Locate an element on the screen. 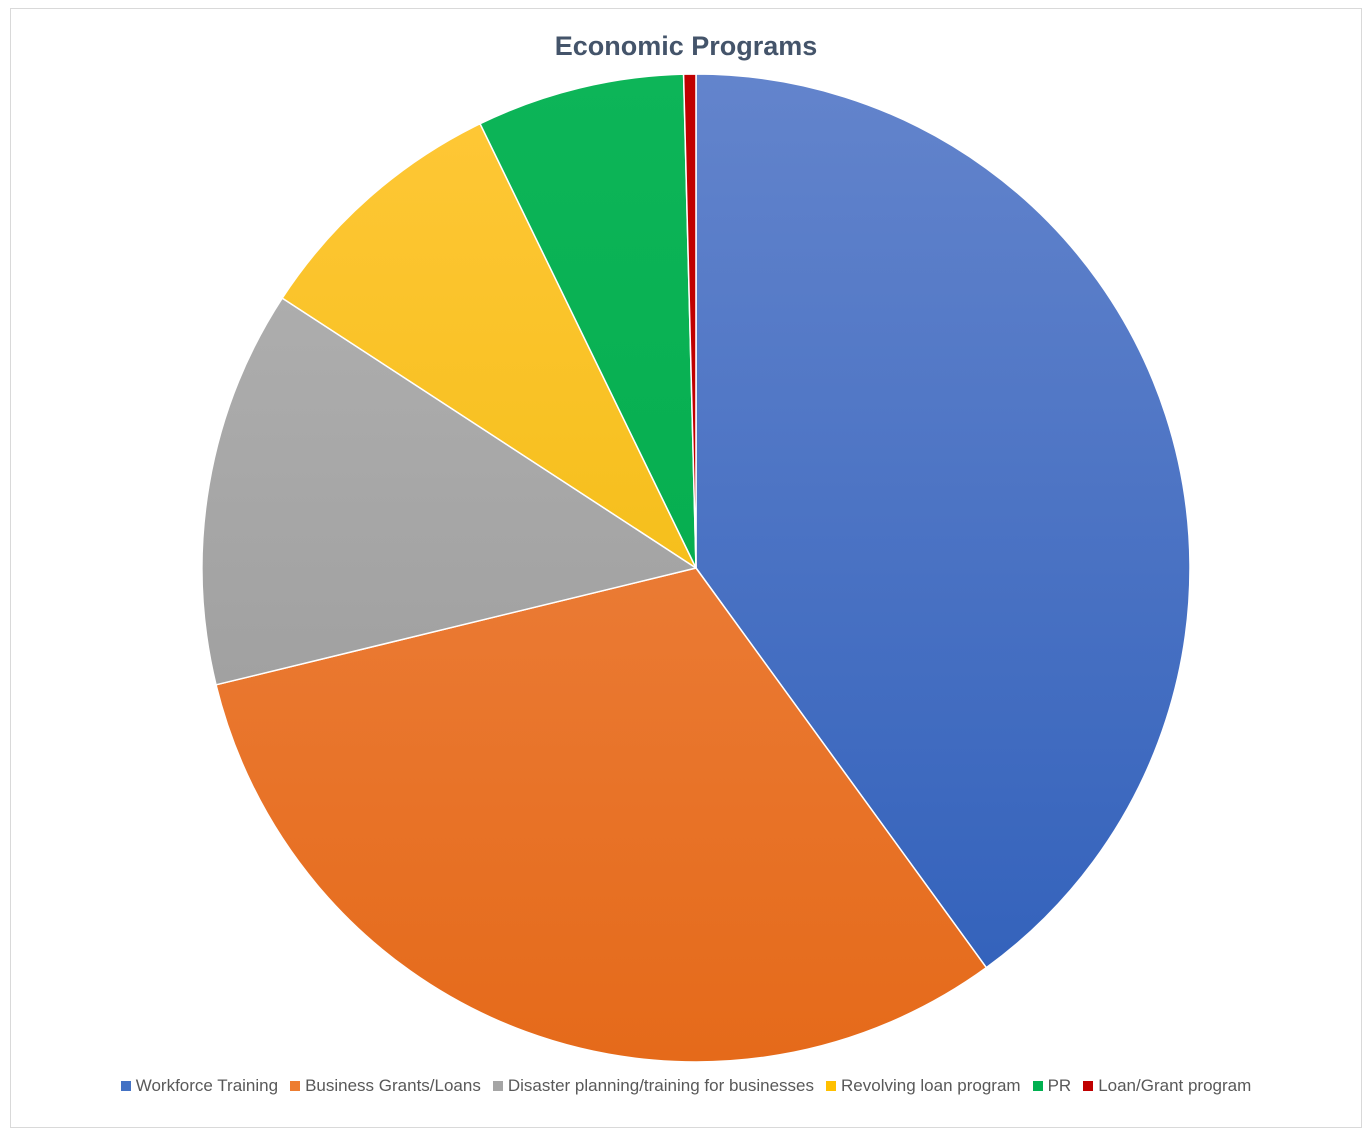 This screenshot has width=1372, height=1128. legend-item: PR is located at coordinates (1052, 1086).